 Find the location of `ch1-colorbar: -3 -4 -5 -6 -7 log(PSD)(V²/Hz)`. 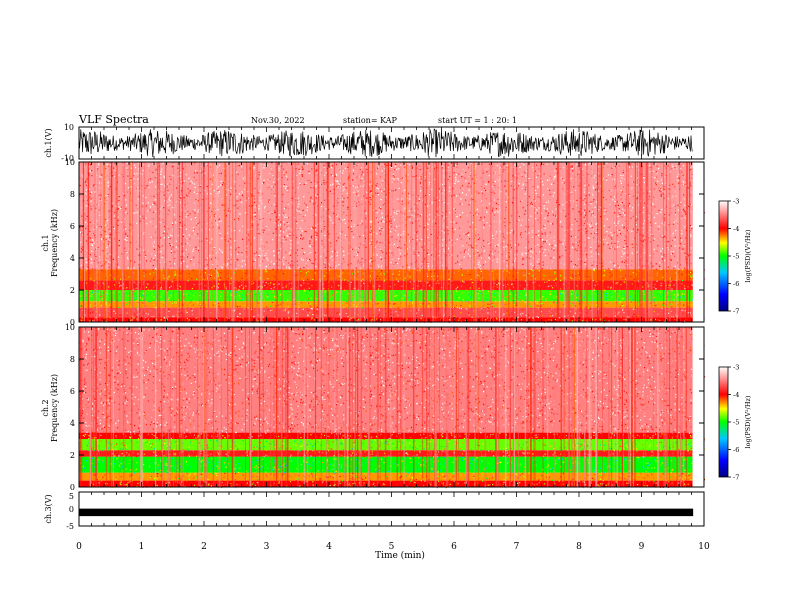

ch1-colorbar: -3 -4 -5 -6 -7 log(PSD)(V²/Hz) is located at coordinates (735, 257).